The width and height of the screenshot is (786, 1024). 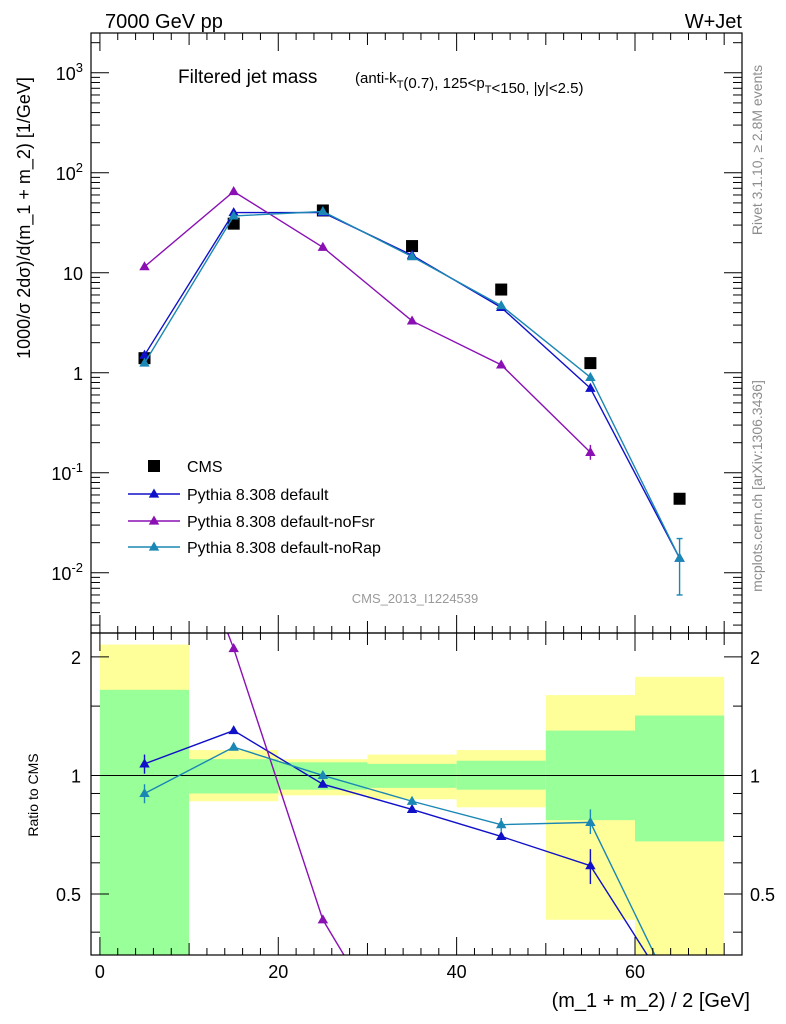 What do you see at coordinates (258, 495) in the screenshot?
I see `legend-label-default: Pythia 8.308 default` at bounding box center [258, 495].